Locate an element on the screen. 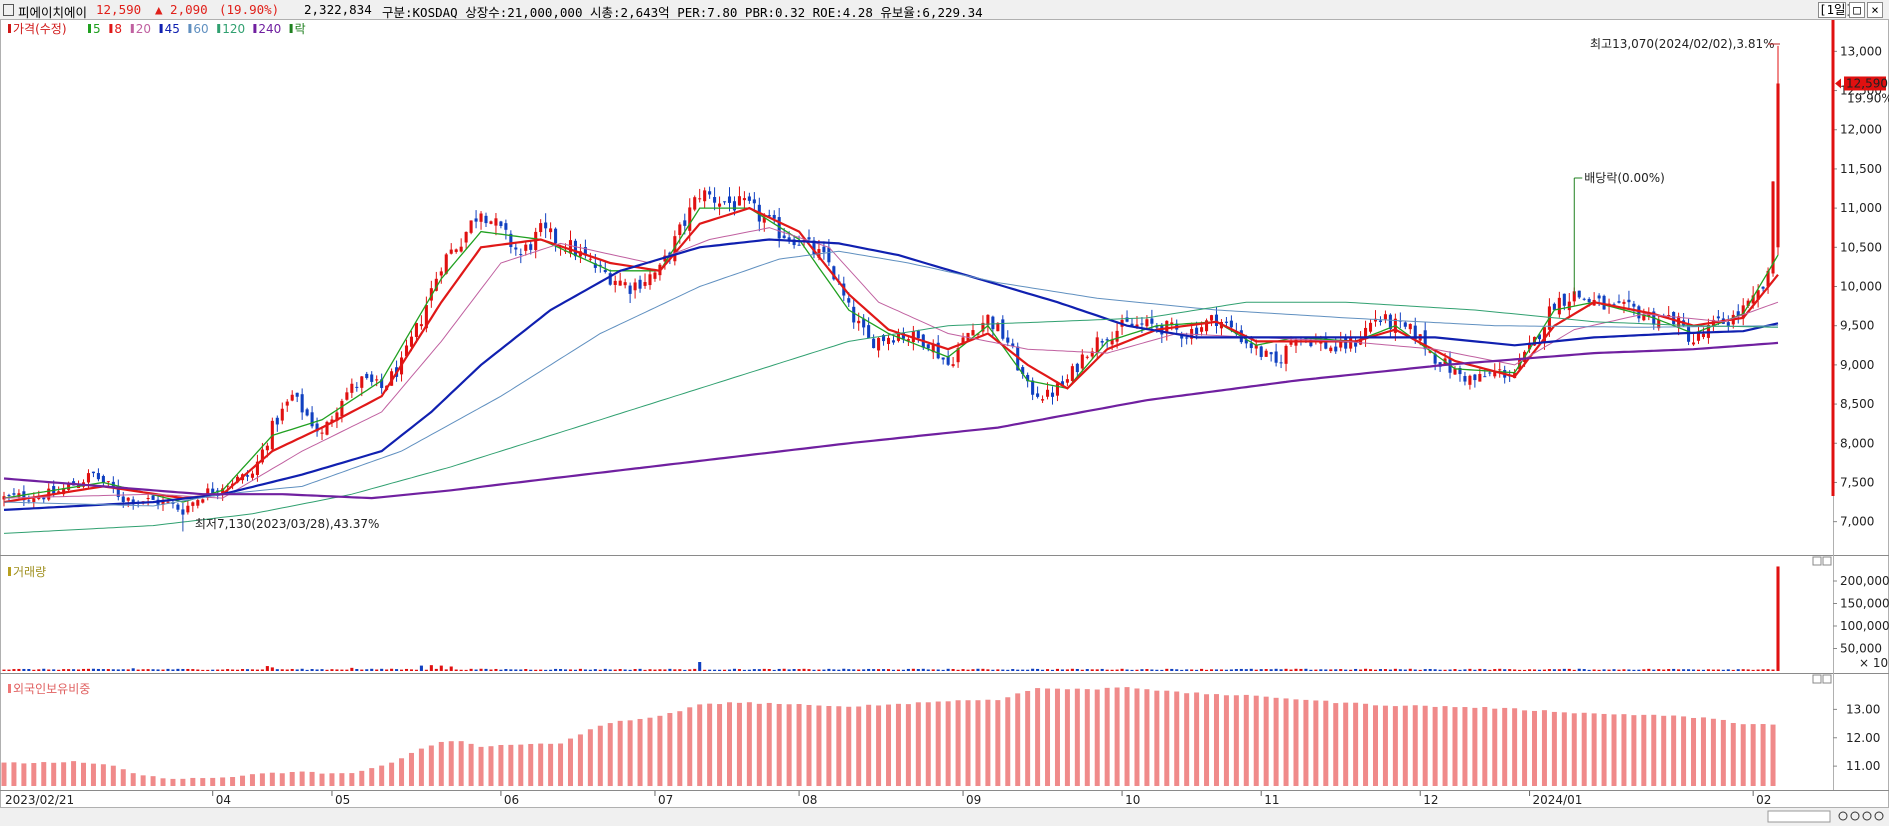 The width and height of the screenshot is (1889, 826). x-tick-label: 05 is located at coordinates (342, 800).